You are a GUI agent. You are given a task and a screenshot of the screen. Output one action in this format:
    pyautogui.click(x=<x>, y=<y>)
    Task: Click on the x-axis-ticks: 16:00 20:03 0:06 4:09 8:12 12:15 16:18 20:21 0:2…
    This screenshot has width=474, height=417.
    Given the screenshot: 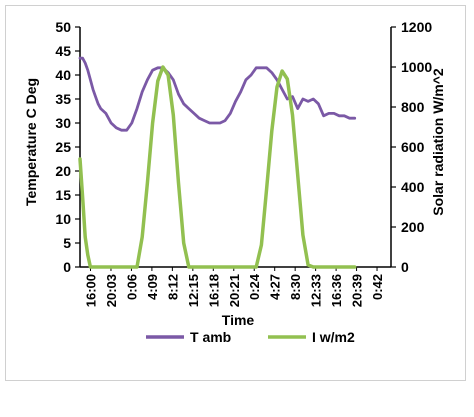 What is the action you would take?
    pyautogui.click(x=234, y=287)
    